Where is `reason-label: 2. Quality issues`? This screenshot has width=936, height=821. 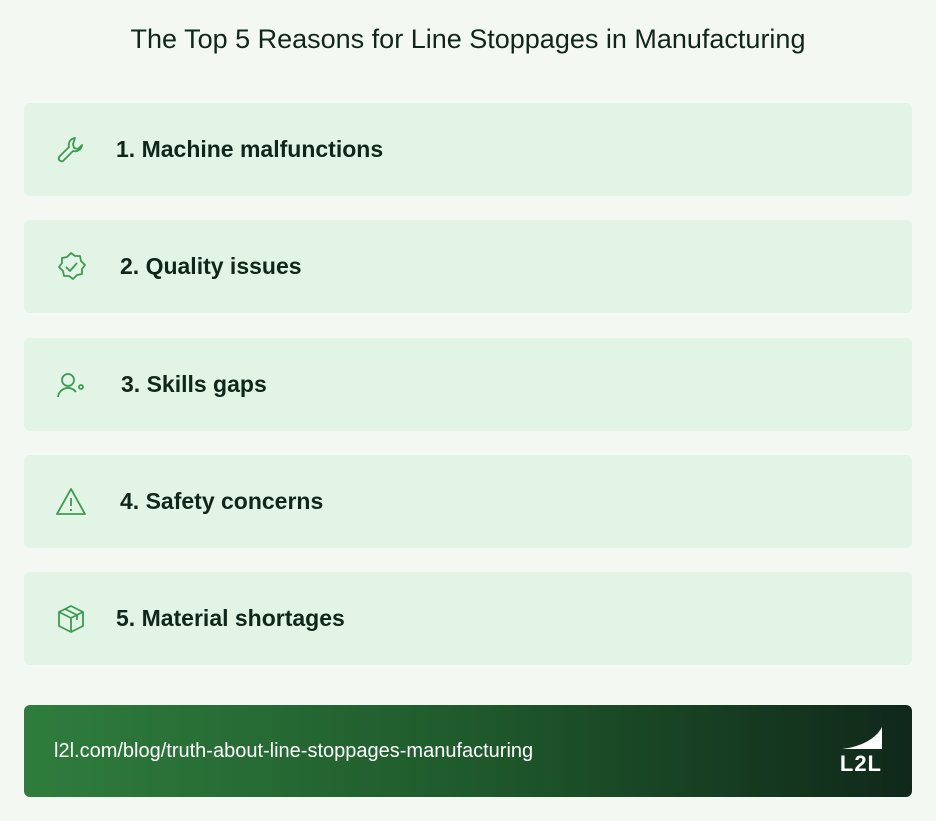
reason-label: 2. Quality issues is located at coordinates (211, 266).